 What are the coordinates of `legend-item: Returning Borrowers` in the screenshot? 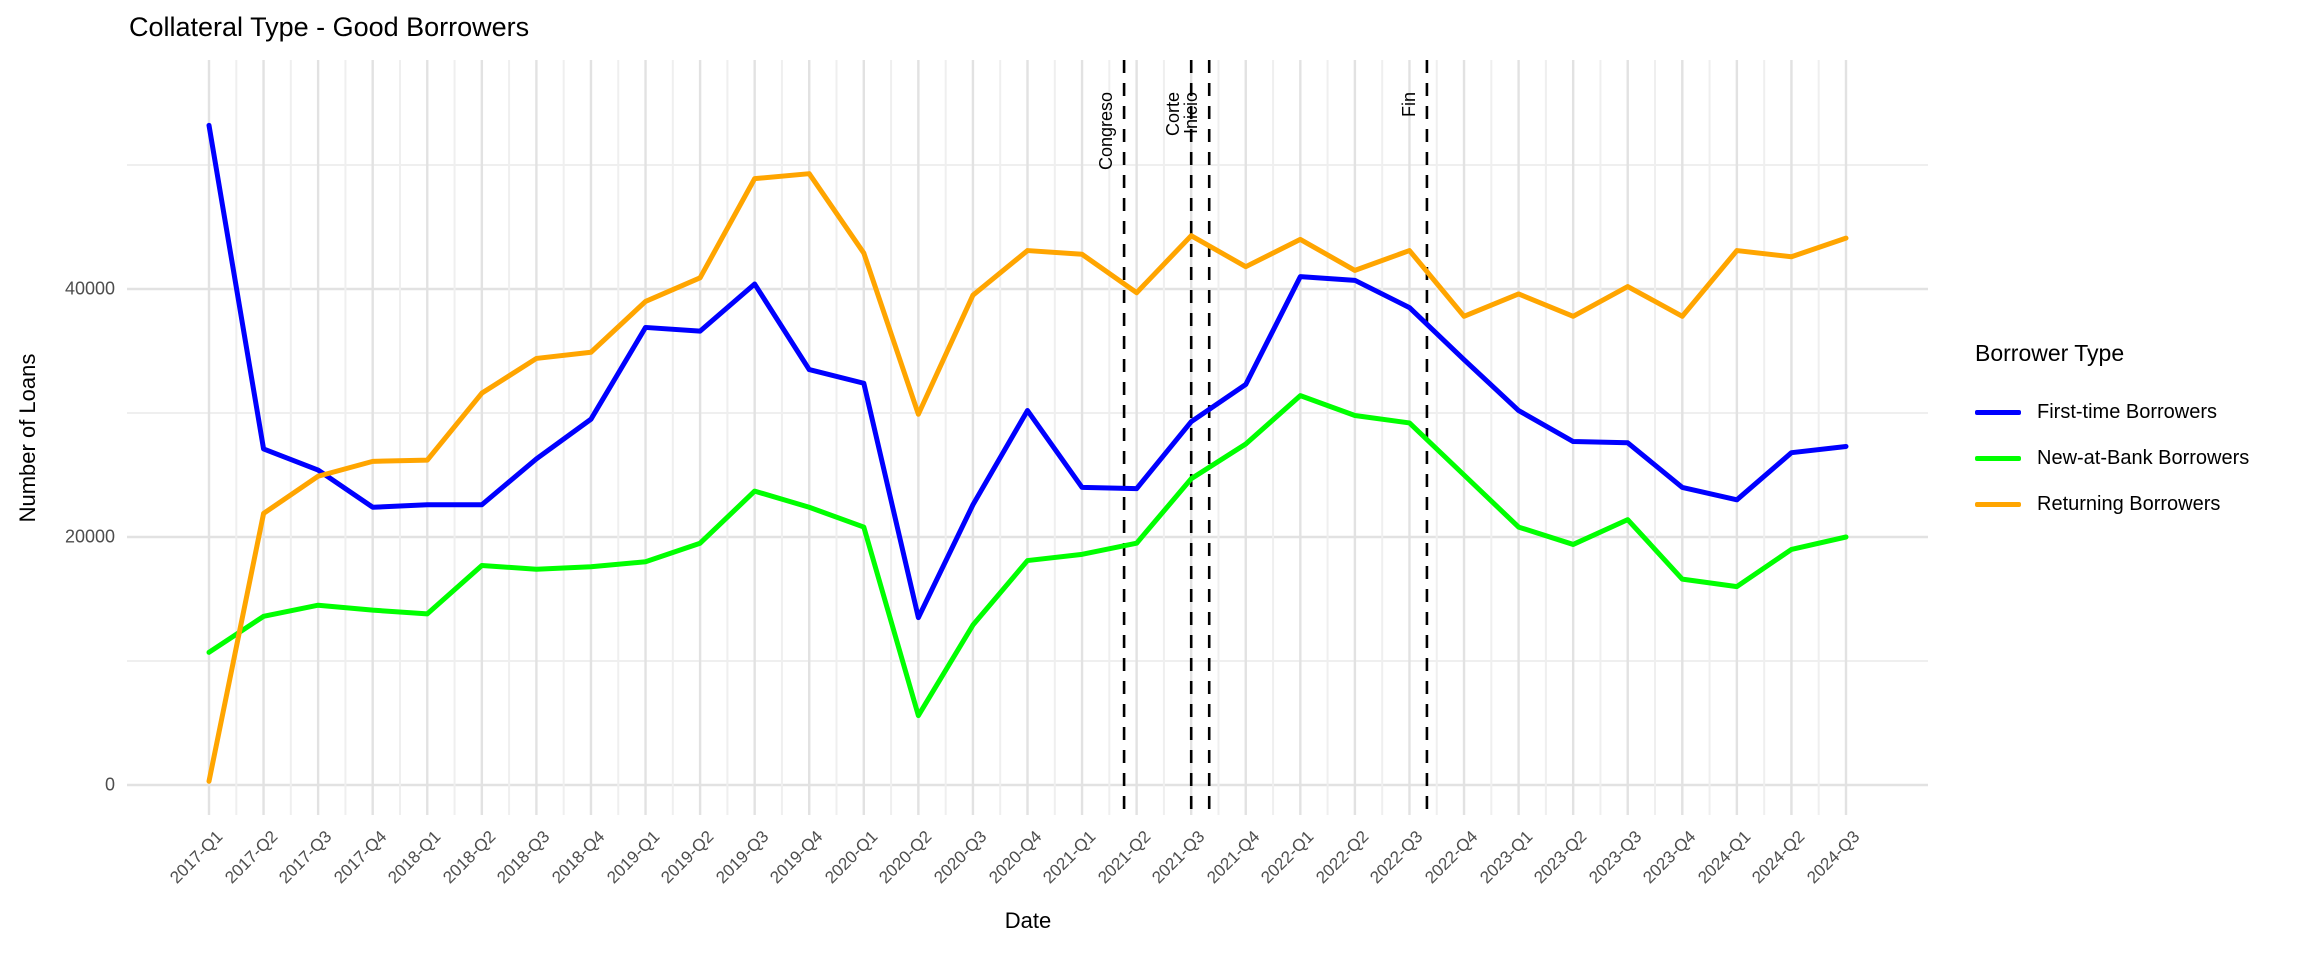 It's located at (2112, 504).